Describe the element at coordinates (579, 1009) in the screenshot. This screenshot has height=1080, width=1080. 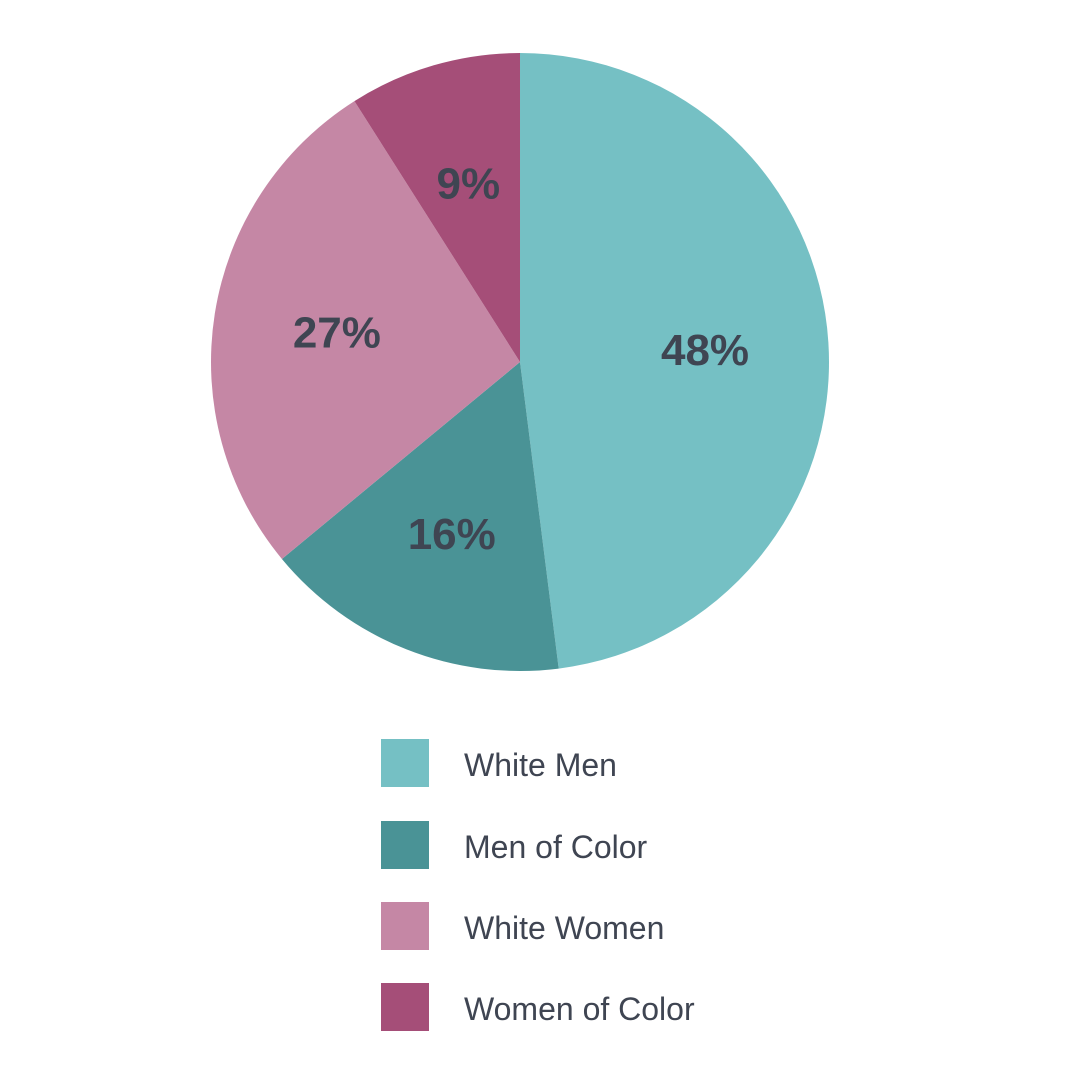
I see `legend-label: Women of Color` at that location.